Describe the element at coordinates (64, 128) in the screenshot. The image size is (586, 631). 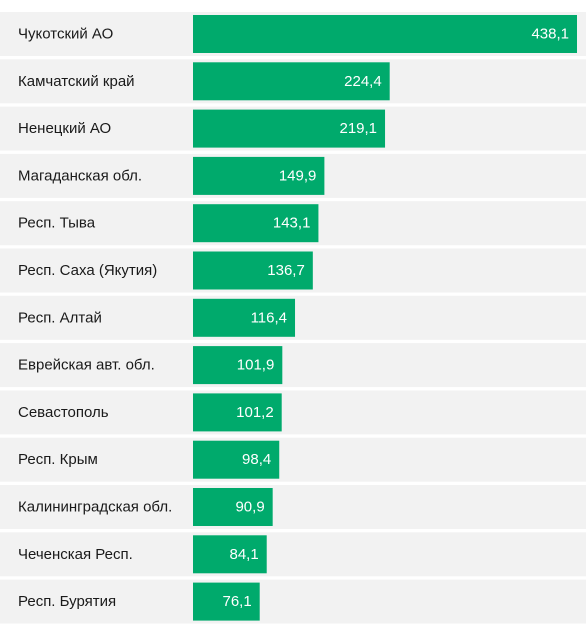
I see `category-label: Ненецкий АО` at that location.